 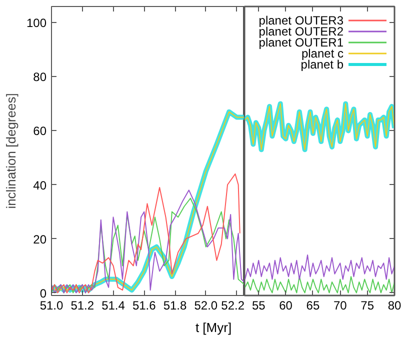 I want to click on x-tick-label: 70, so click(x=340, y=305).